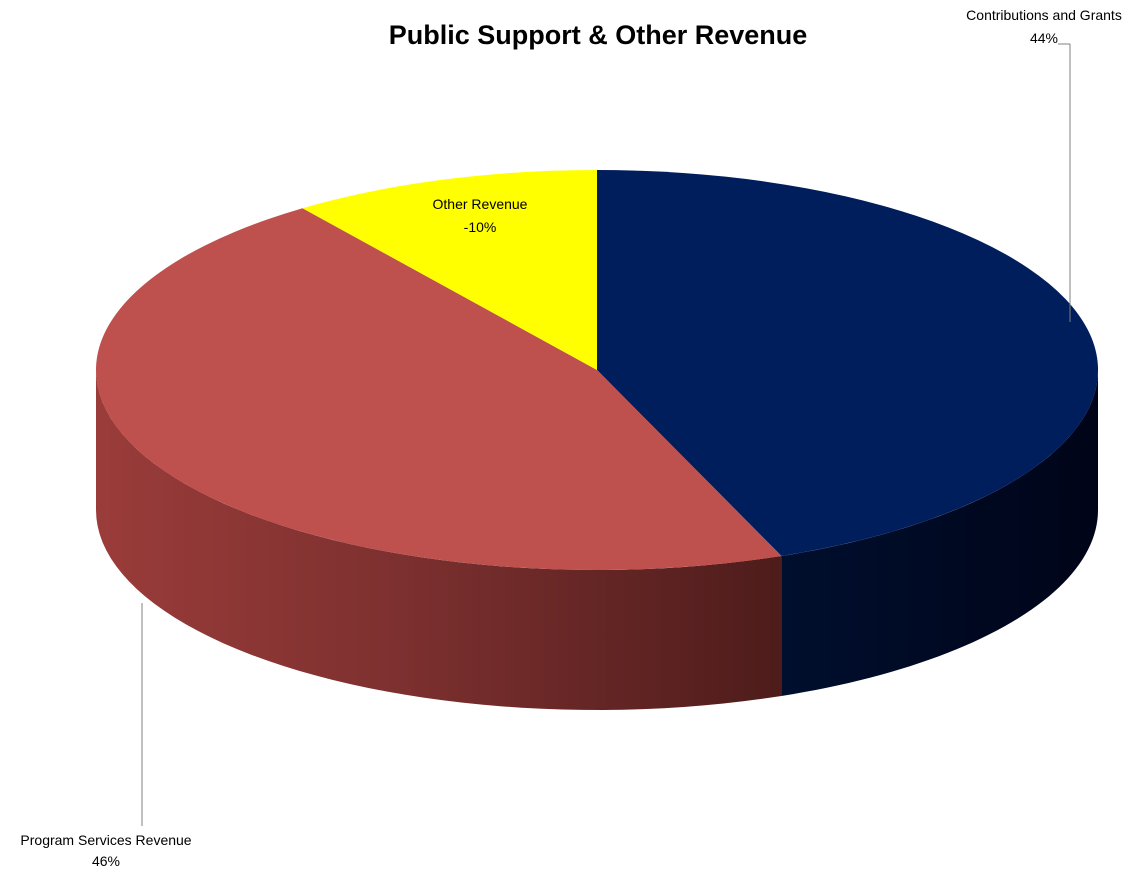 The image size is (1139, 878). What do you see at coordinates (105, 840) in the screenshot?
I see `slice-name-label: Program Services Revenue` at bounding box center [105, 840].